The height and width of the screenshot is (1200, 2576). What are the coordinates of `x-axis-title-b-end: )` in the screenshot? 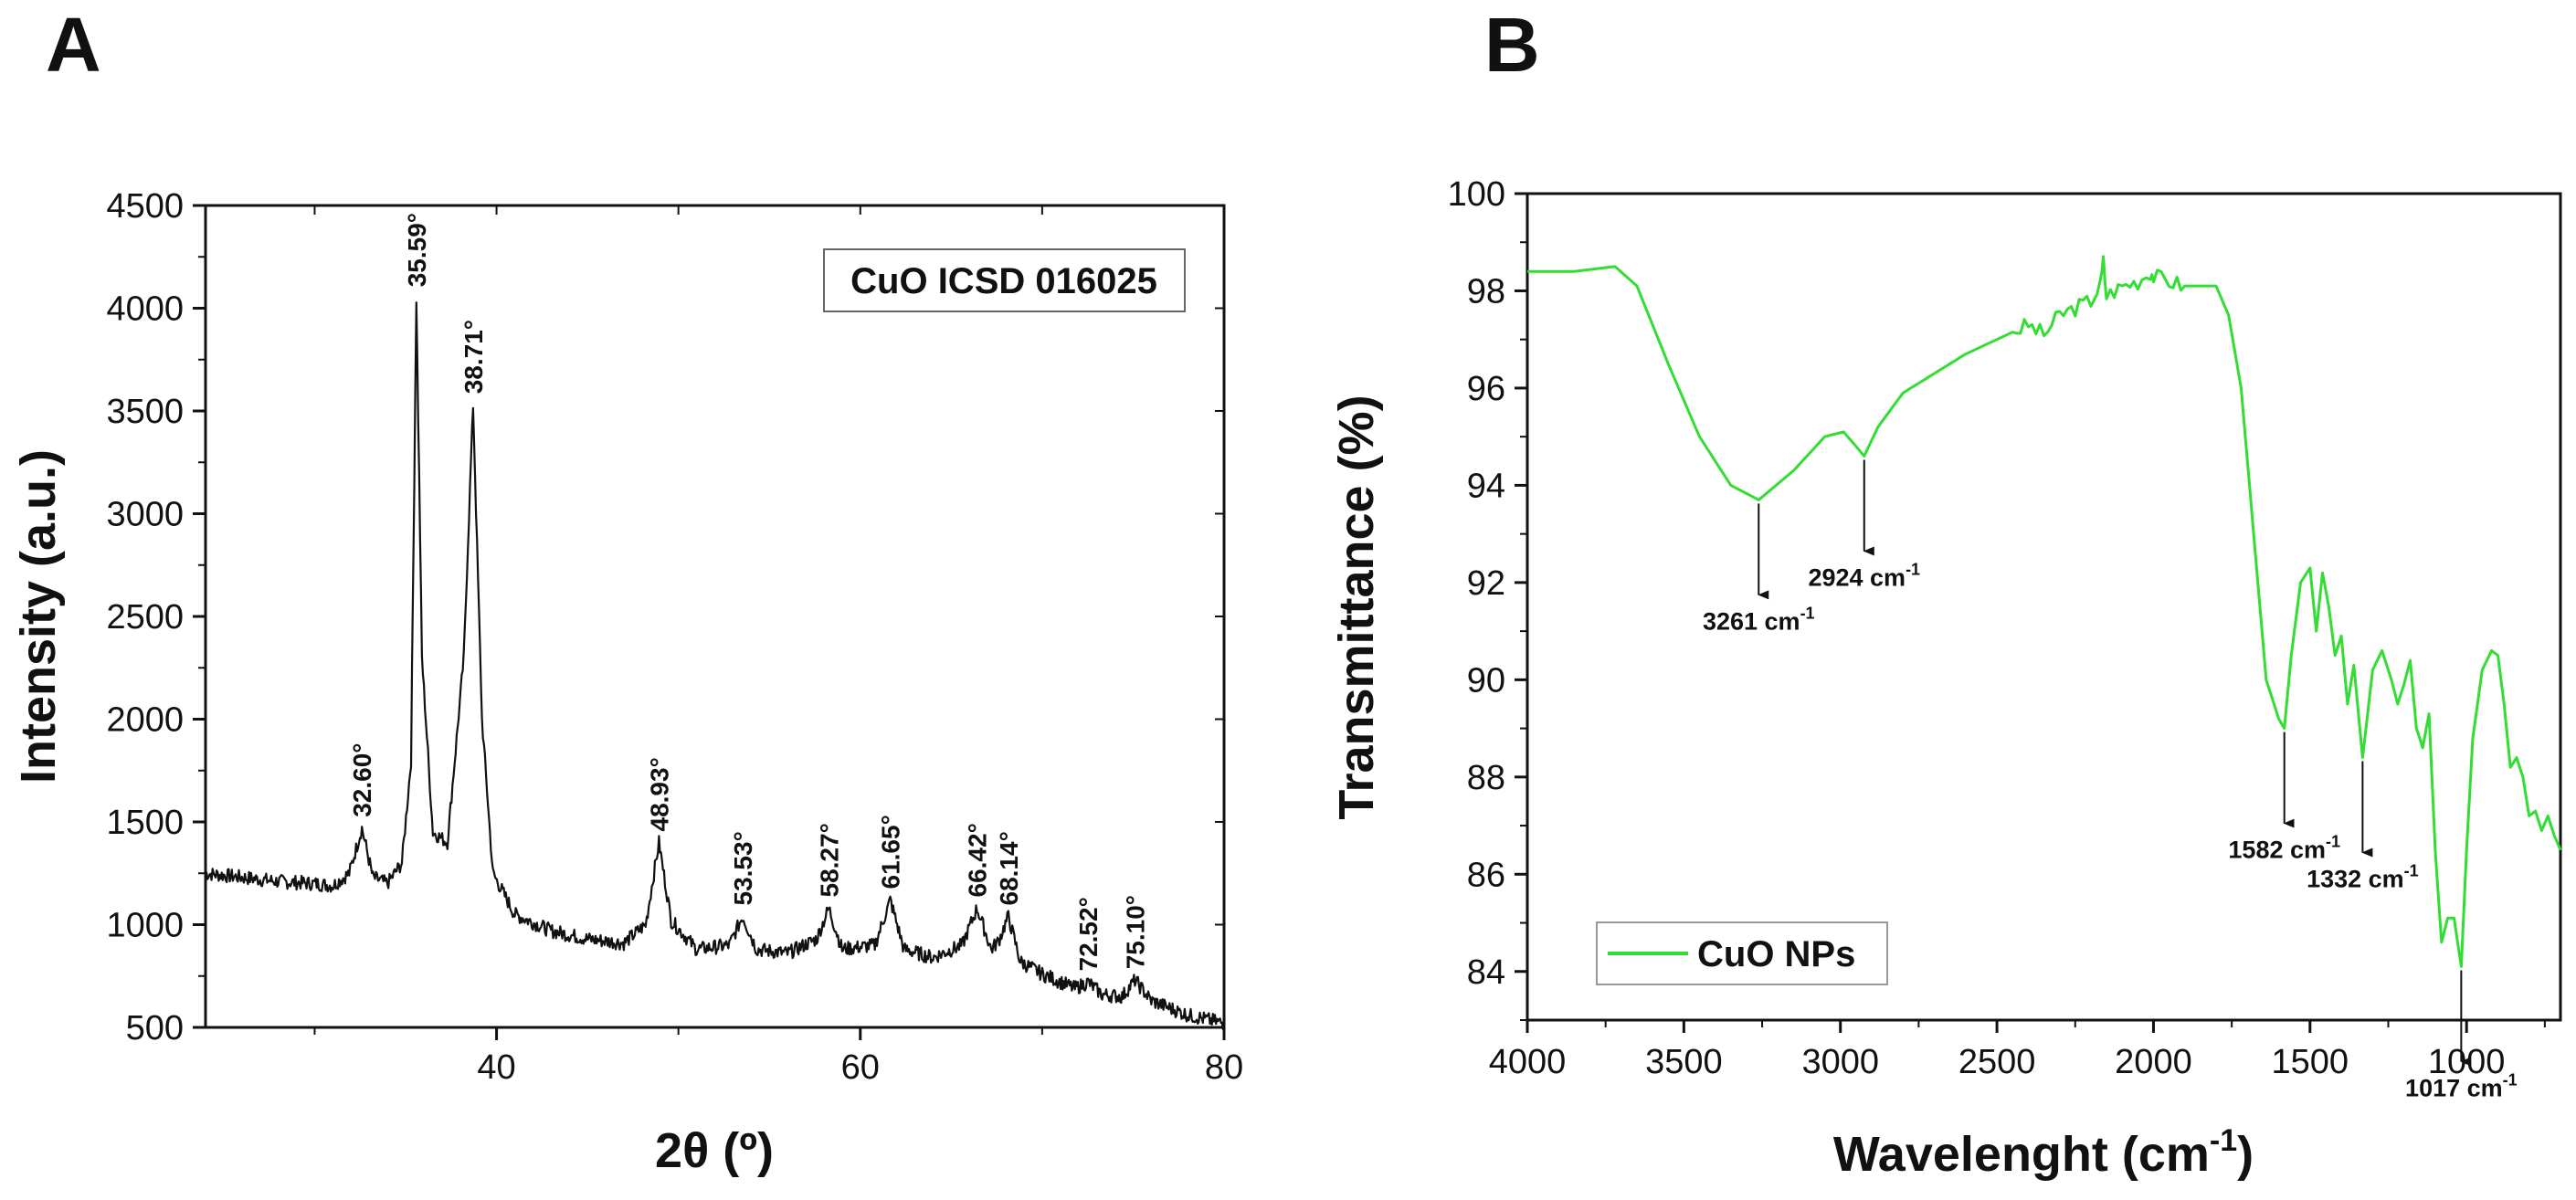 It's located at (2245, 1154).